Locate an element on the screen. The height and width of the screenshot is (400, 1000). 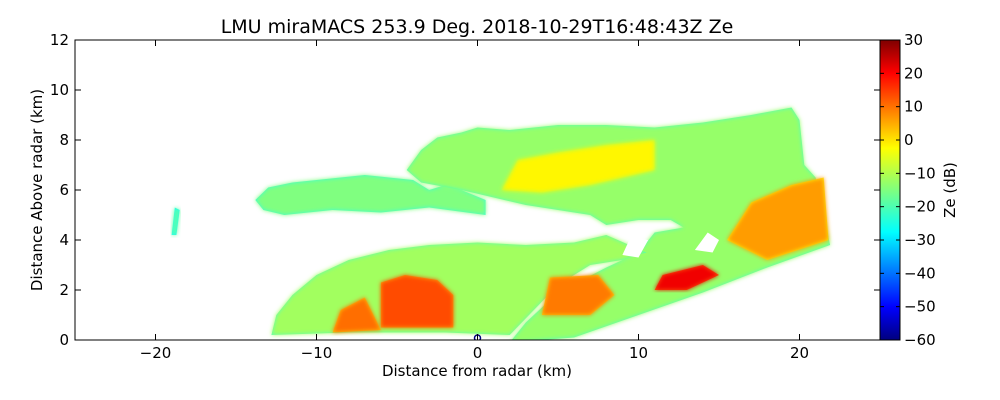
echo-region-core-lower-center is located at coordinates (356, 315).